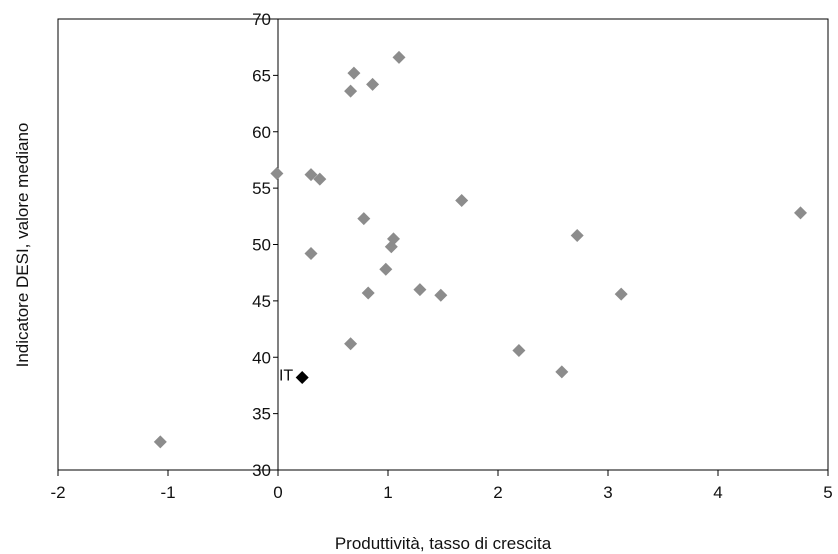  I want to click on x-tick-label: -1, so click(167, 492).